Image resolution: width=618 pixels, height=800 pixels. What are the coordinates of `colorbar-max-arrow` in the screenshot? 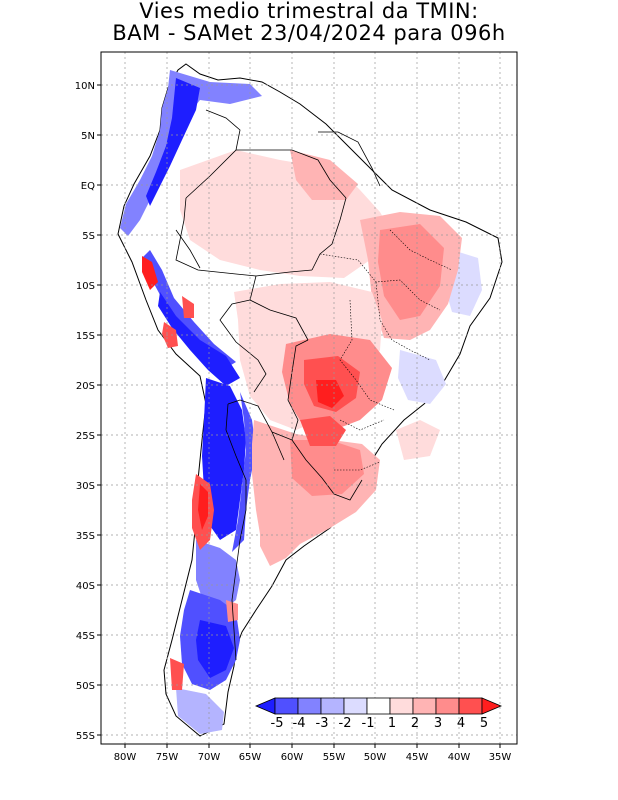 It's located at (492, 706).